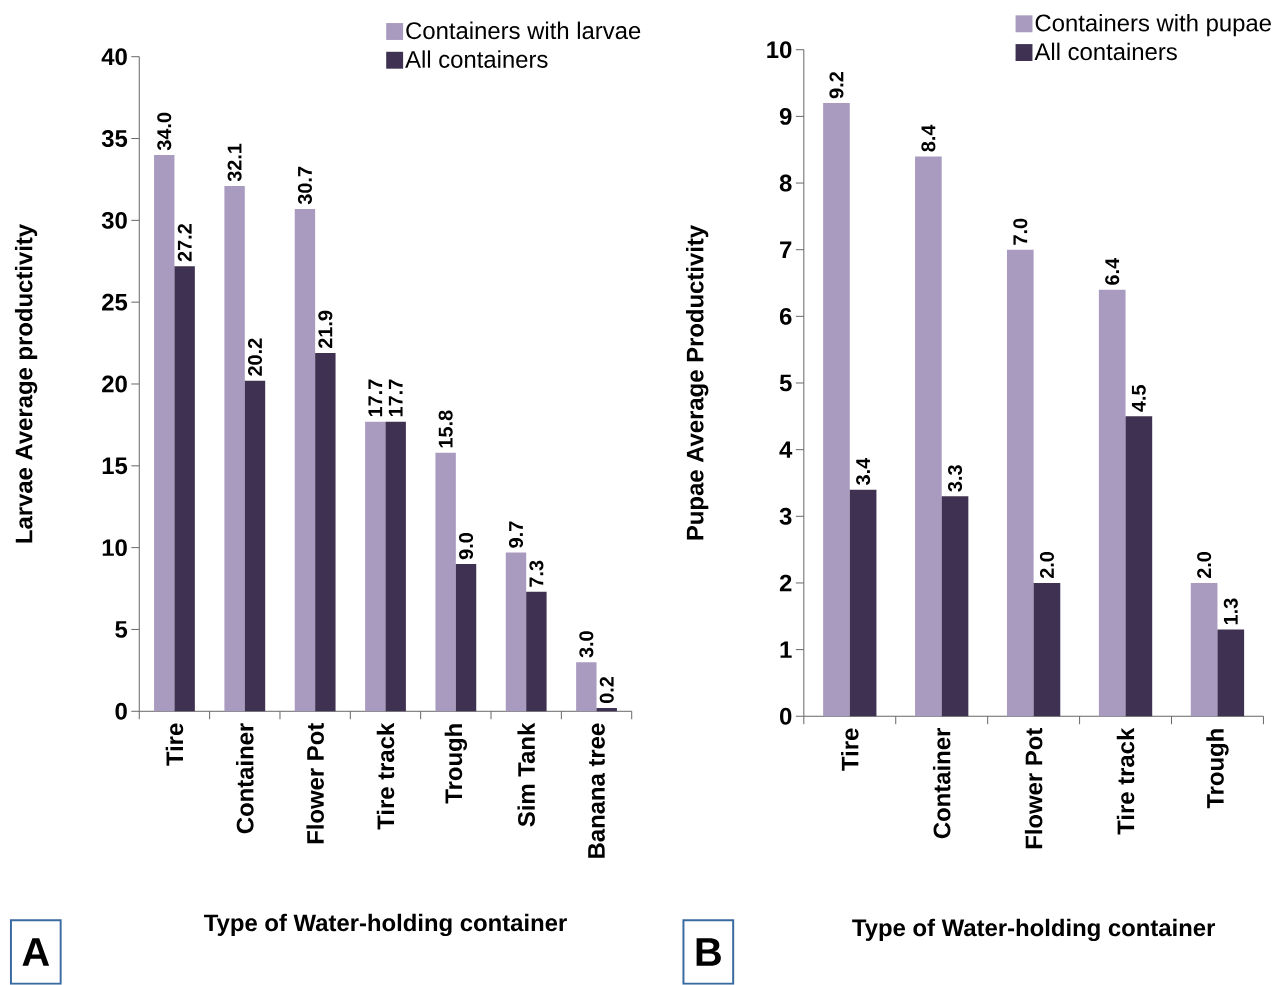  Describe the element at coordinates (836, 85) in the screenshot. I see `data-label: 9.2` at that location.